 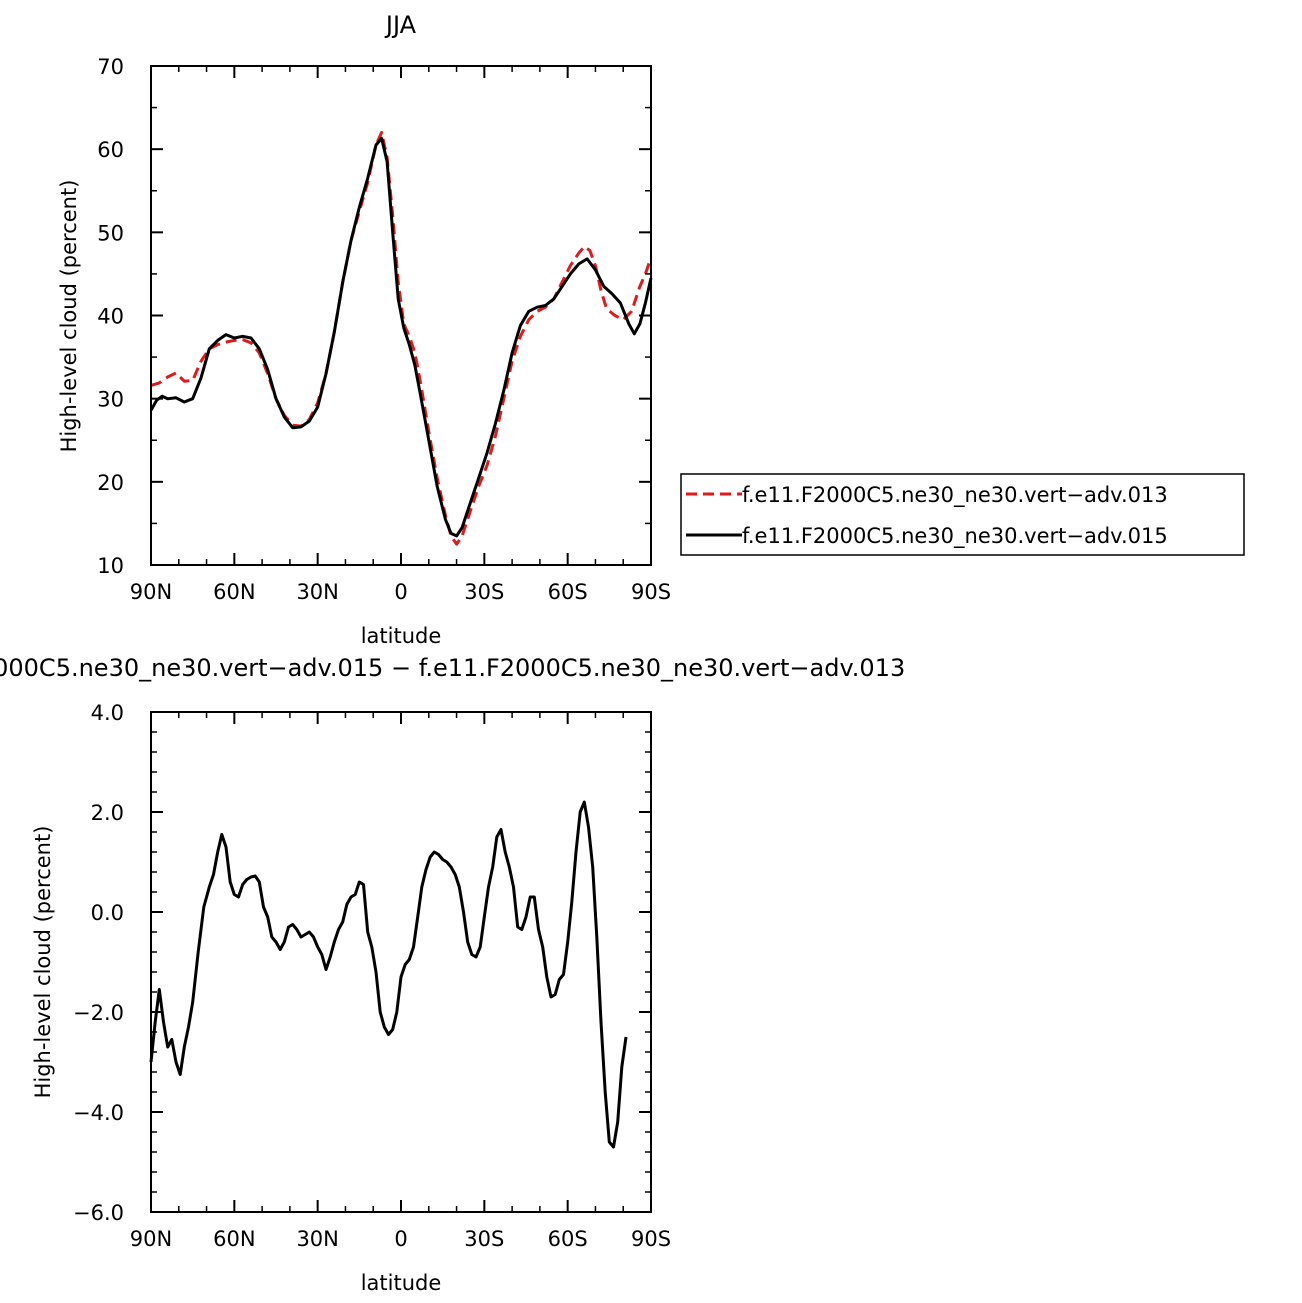 What do you see at coordinates (107, 813) in the screenshot?
I see `bottom-y-tick-label-1: 2.0` at bounding box center [107, 813].